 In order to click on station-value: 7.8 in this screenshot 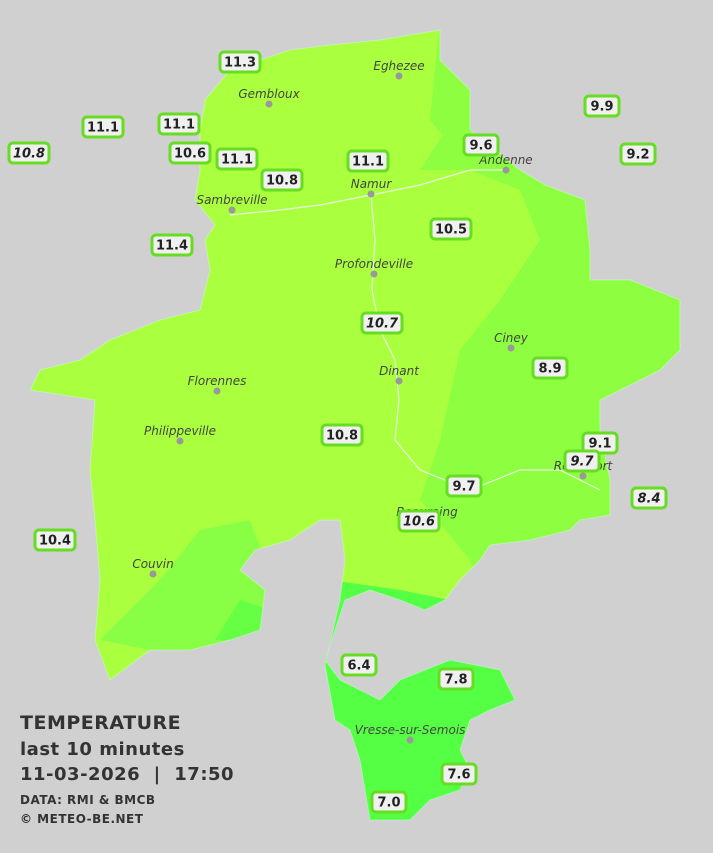, I will do `click(455, 680)`.